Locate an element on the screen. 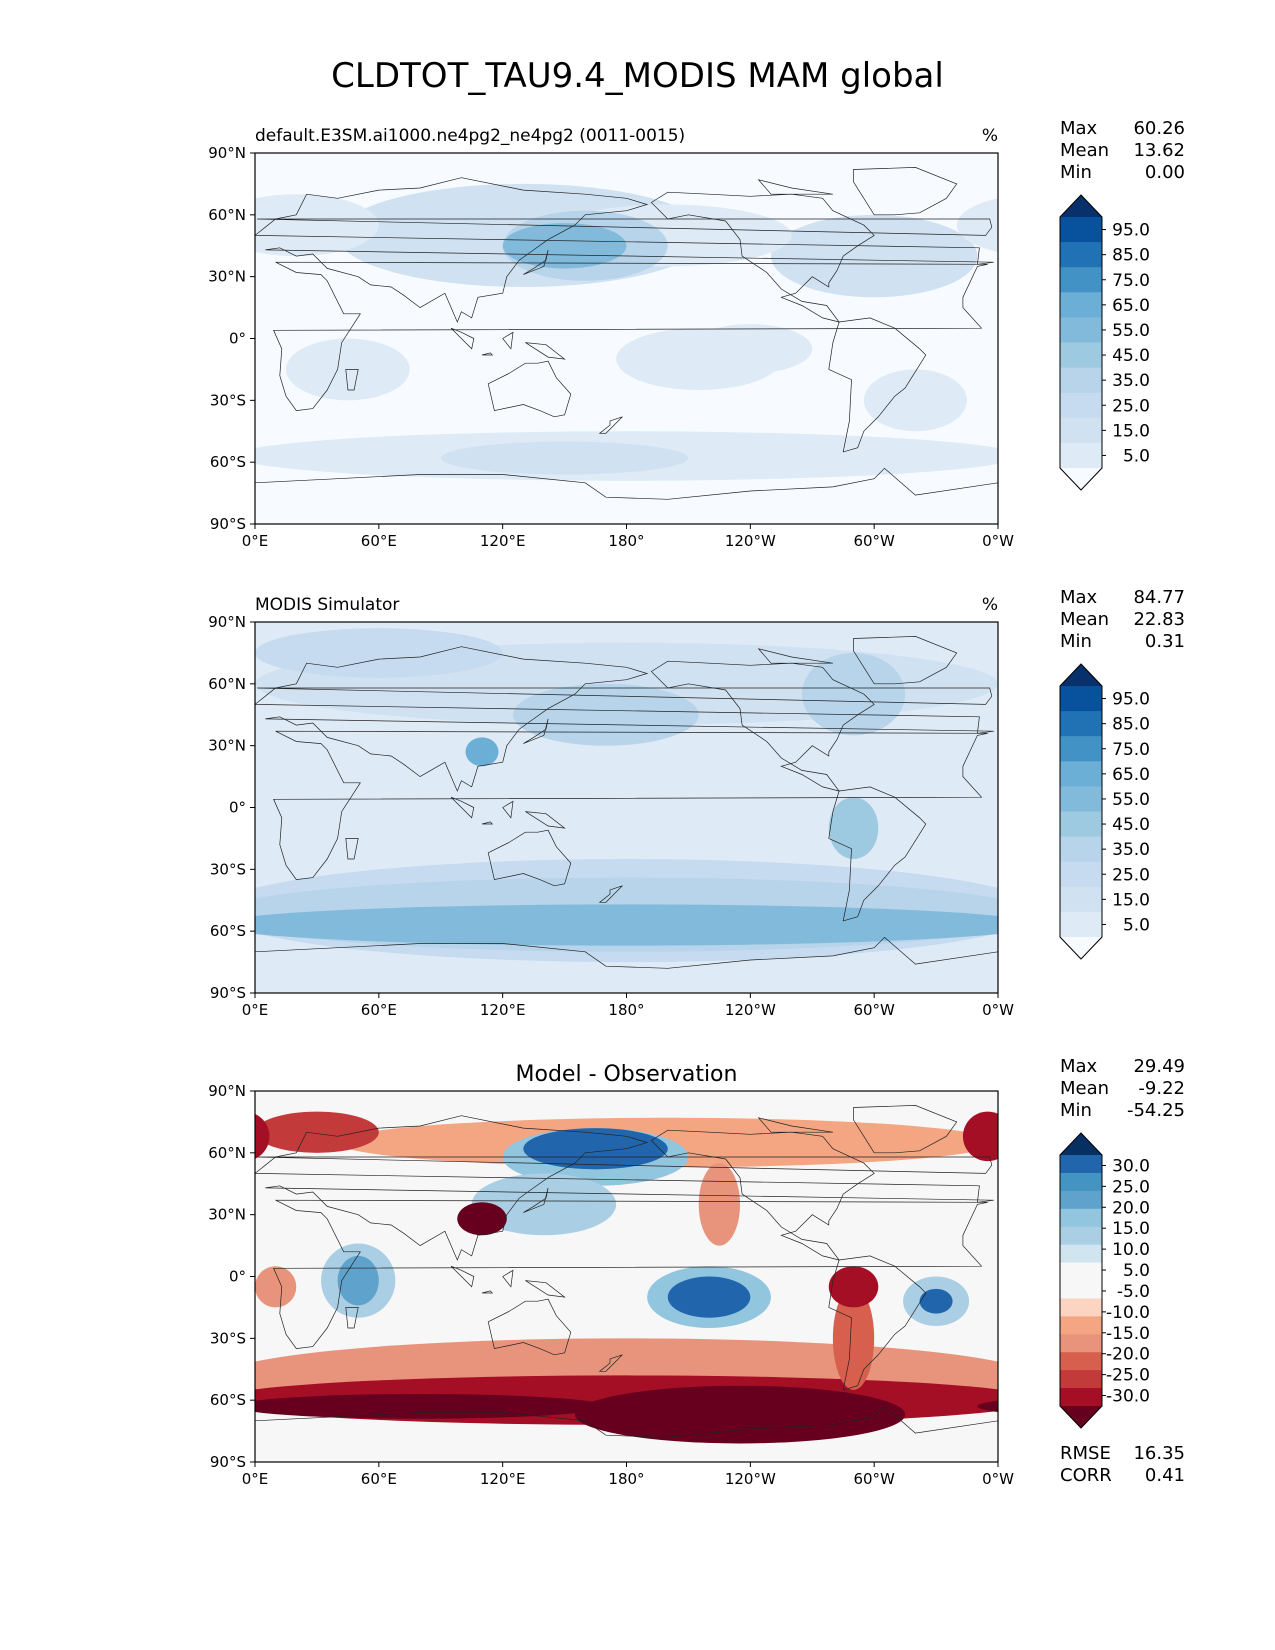 The width and height of the screenshot is (1275, 1650). x-tick-label: 60°W is located at coordinates (874, 541).